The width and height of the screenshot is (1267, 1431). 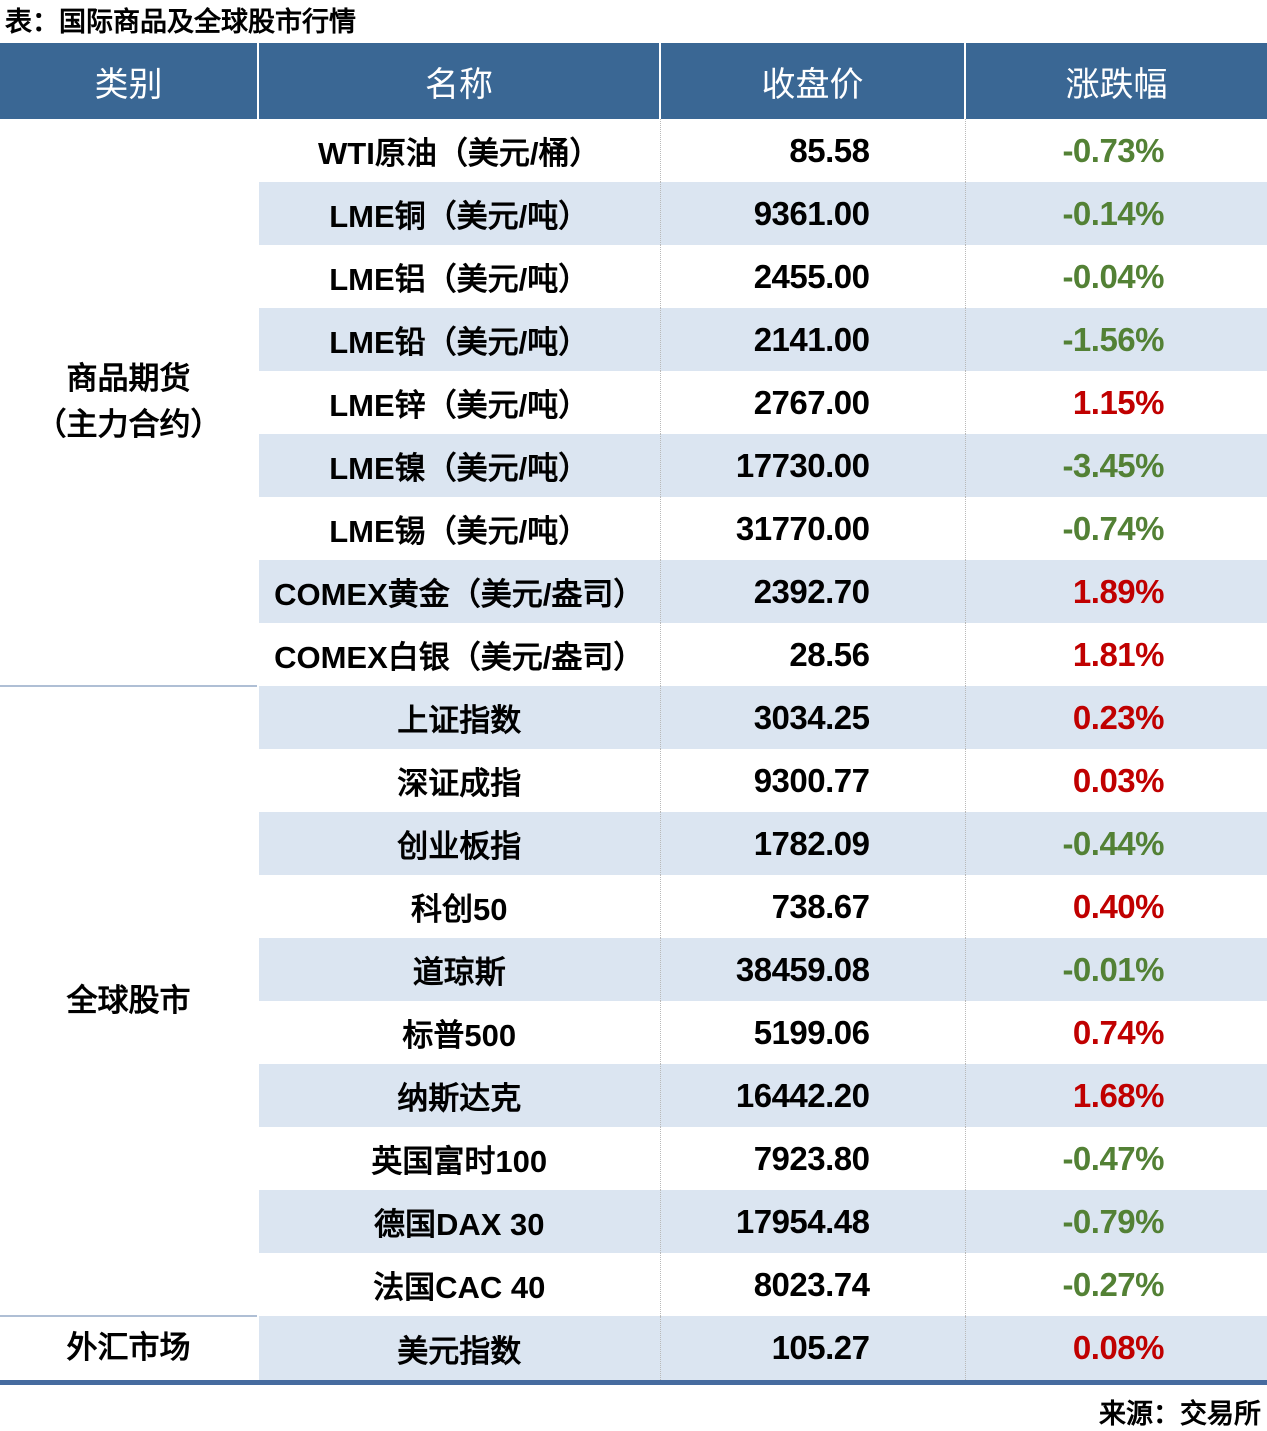 What do you see at coordinates (459, 81) in the screenshot?
I see `column-header-name: 名称` at bounding box center [459, 81].